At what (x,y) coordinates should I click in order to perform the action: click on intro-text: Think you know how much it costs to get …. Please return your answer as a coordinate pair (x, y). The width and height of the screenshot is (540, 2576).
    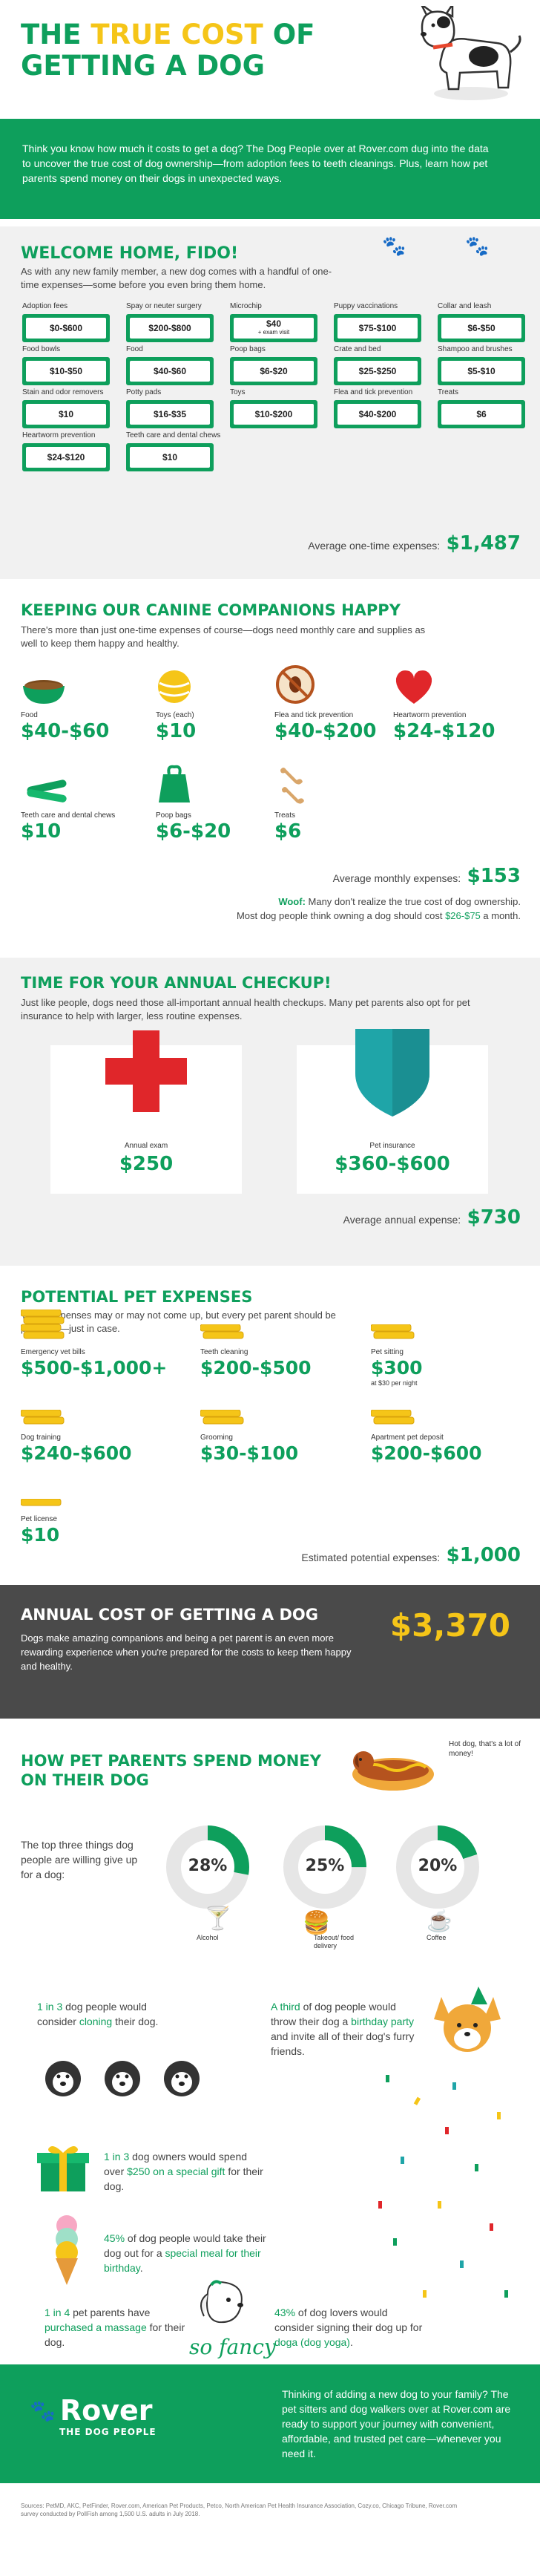
    Looking at the image, I should click on (255, 163).